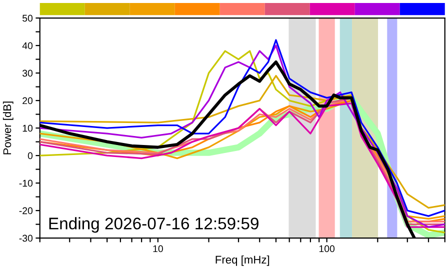 The height and width of the screenshot is (269, 448). I want to click on y-tick-label: 0, so click(30, 156).